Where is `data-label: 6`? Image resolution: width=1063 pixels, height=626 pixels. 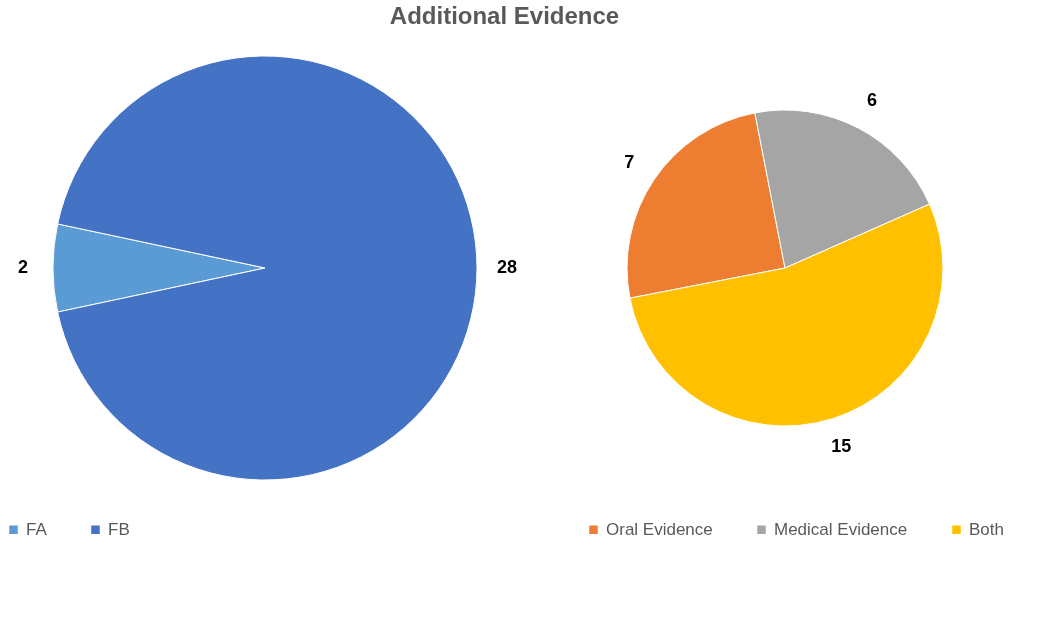 data-label: 6 is located at coordinates (872, 100).